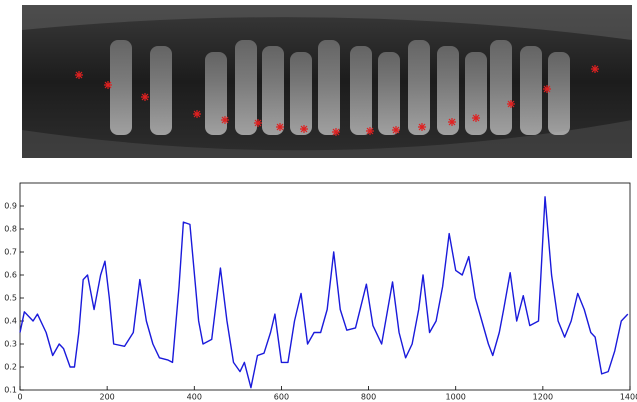  Describe the element at coordinates (10, 321) in the screenshot. I see `y-tick-label: 0.4` at that location.